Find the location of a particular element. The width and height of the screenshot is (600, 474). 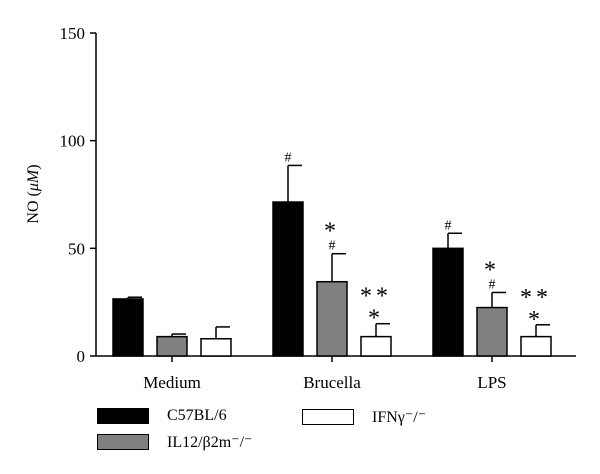

legend-label-il12-b2m: IL12/β2m⁻/⁻ is located at coordinates (210, 442).